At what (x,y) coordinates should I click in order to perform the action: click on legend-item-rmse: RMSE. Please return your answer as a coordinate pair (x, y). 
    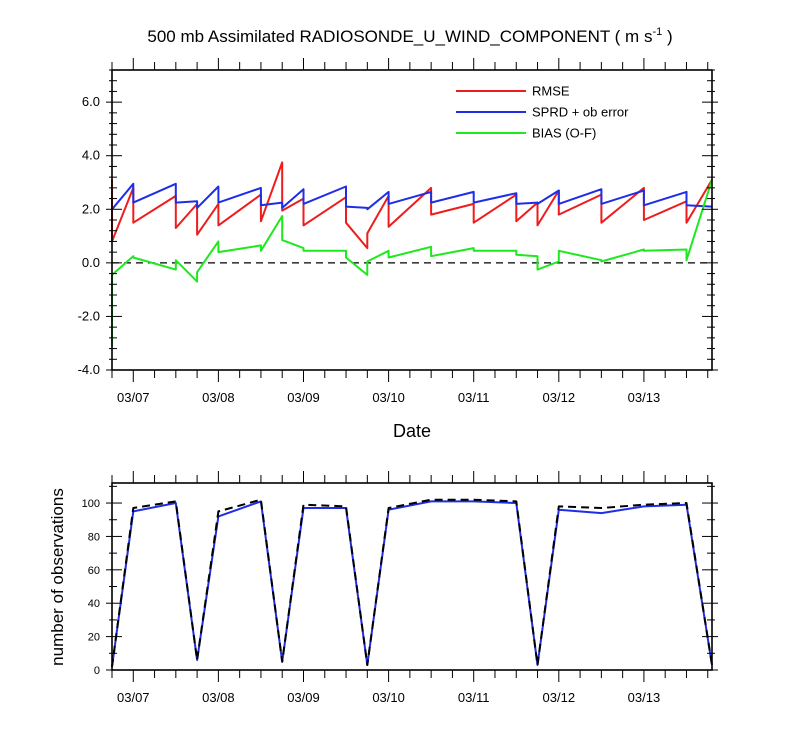
    Looking at the image, I should click on (513, 91).